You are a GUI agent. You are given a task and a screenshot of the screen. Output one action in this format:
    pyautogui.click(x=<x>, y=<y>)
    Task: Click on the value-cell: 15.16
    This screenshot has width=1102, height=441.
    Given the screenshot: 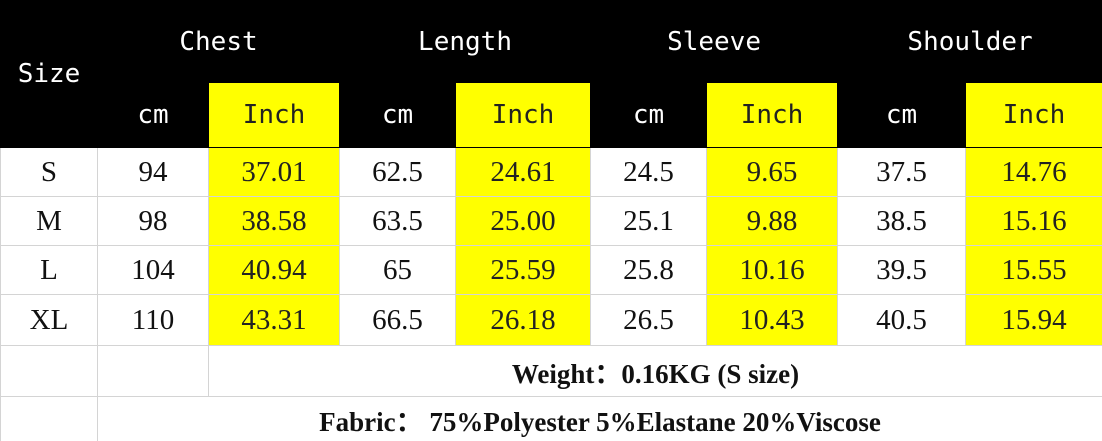 What is the action you would take?
    pyautogui.click(x=1033, y=221)
    